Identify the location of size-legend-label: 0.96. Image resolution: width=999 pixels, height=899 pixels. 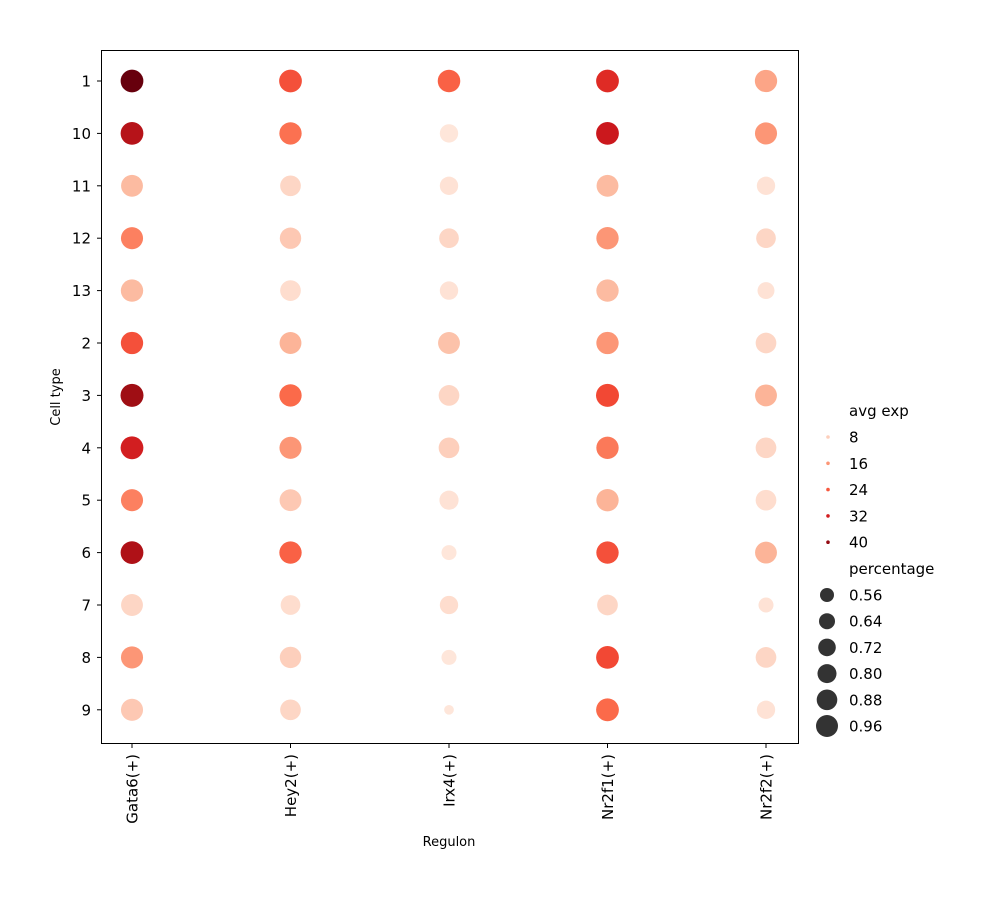
(865, 727).